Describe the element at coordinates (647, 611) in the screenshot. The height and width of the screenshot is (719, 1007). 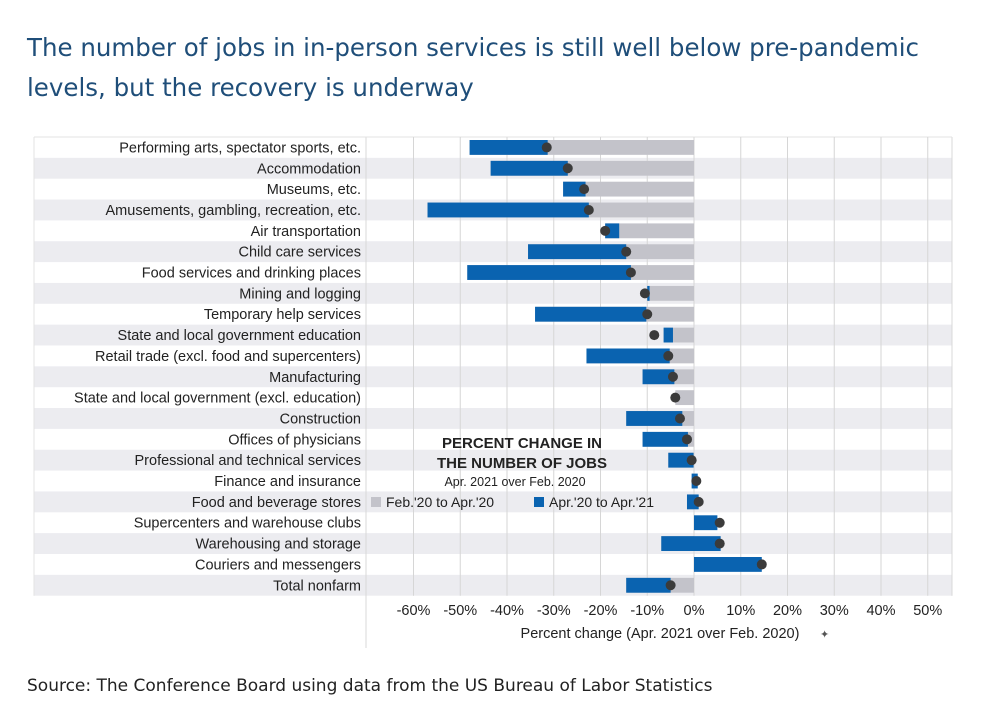
I see `x-tick-label: -10%` at that location.